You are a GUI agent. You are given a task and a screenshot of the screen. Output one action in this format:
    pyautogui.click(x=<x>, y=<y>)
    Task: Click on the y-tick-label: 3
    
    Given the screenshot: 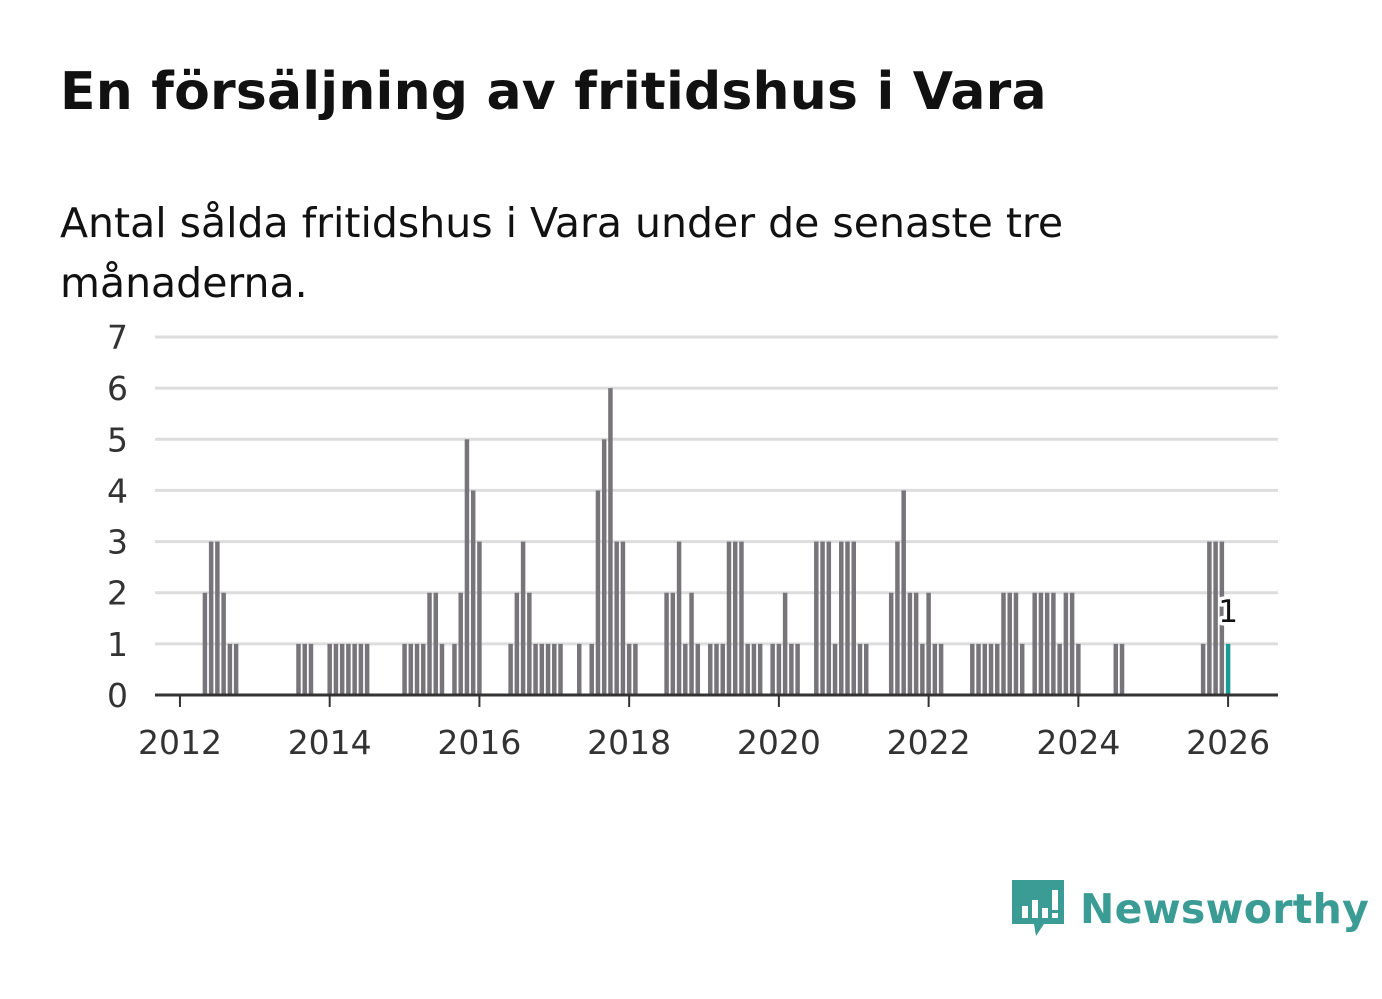 What is the action you would take?
    pyautogui.click(x=117, y=542)
    